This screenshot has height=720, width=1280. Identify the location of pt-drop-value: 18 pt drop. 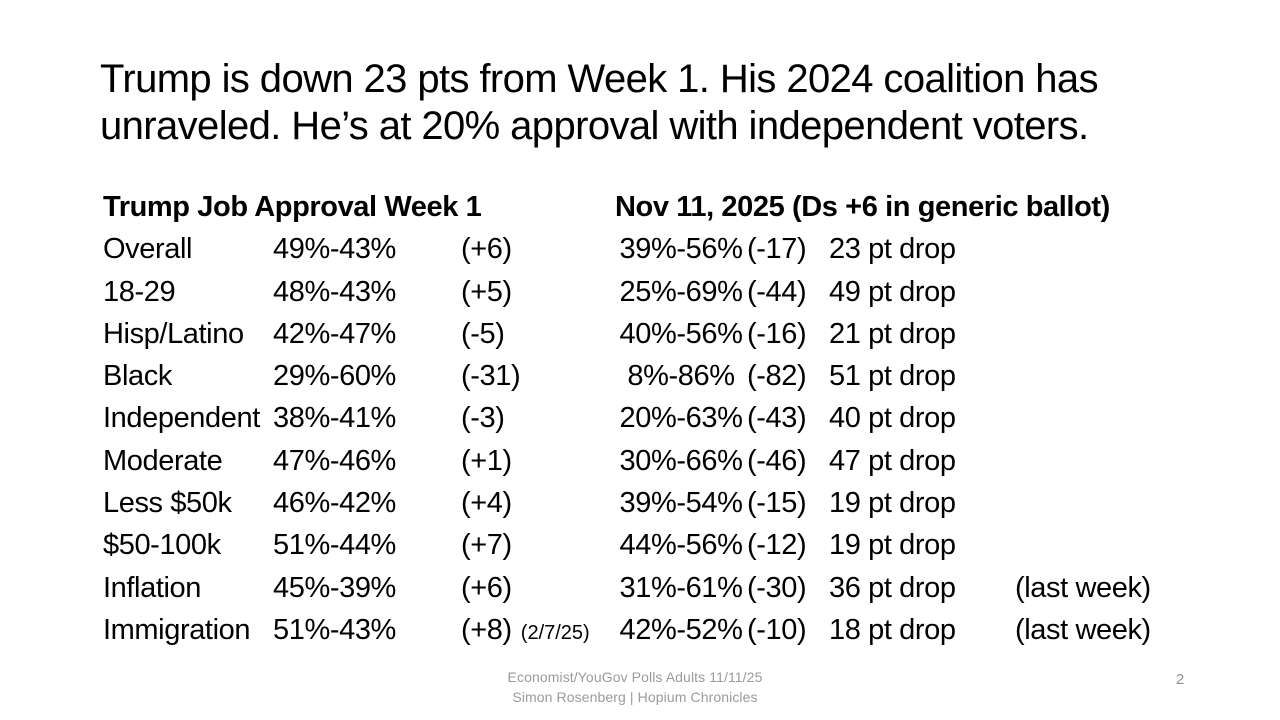
(892, 629).